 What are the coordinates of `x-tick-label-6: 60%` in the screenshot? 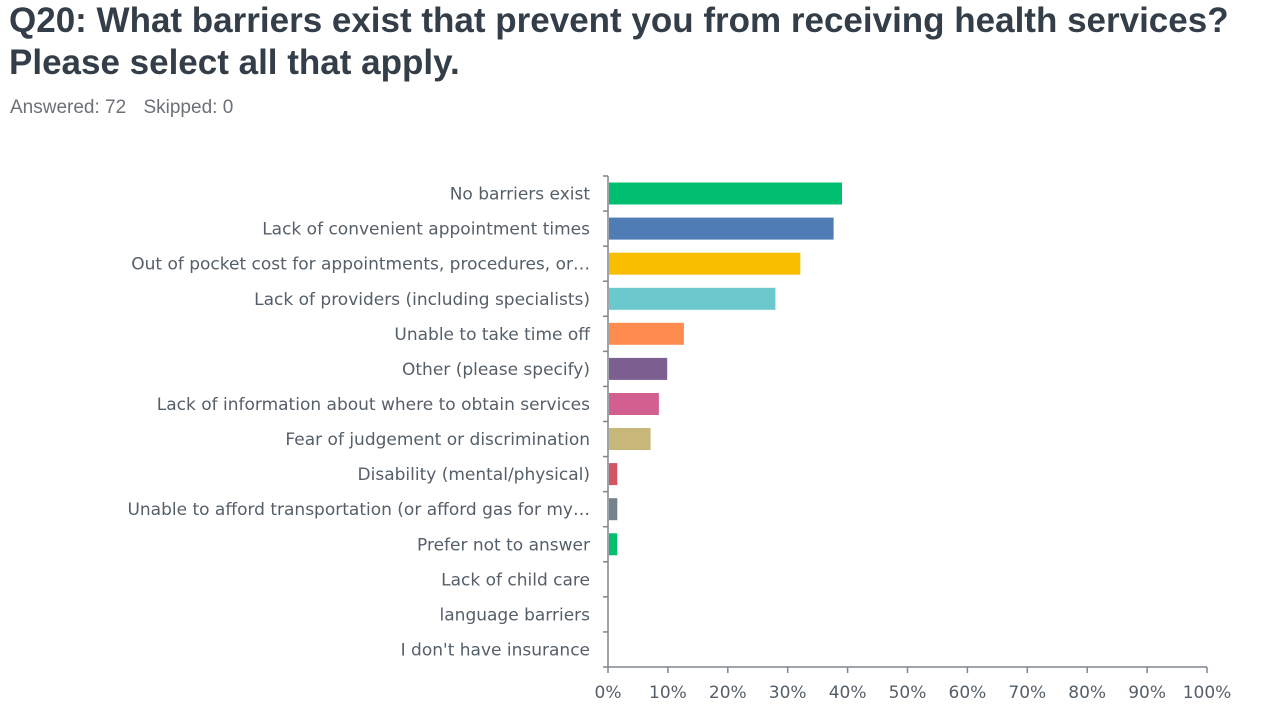 It's located at (968, 693).